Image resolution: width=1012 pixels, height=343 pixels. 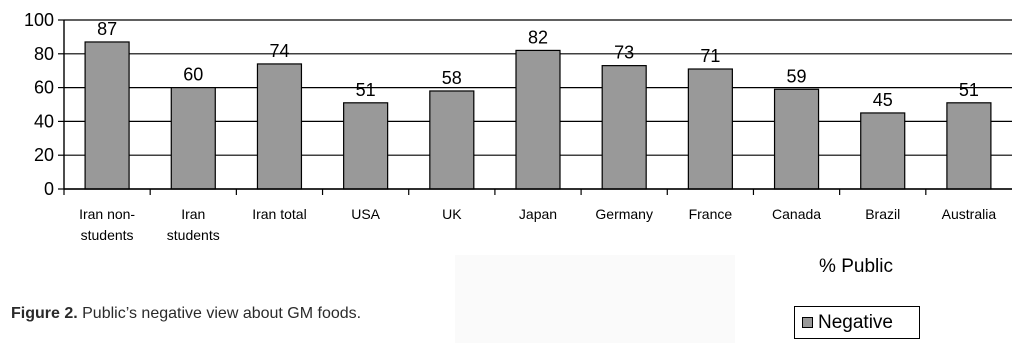 What do you see at coordinates (107, 214) in the screenshot?
I see `category-label: Iran non-` at bounding box center [107, 214].